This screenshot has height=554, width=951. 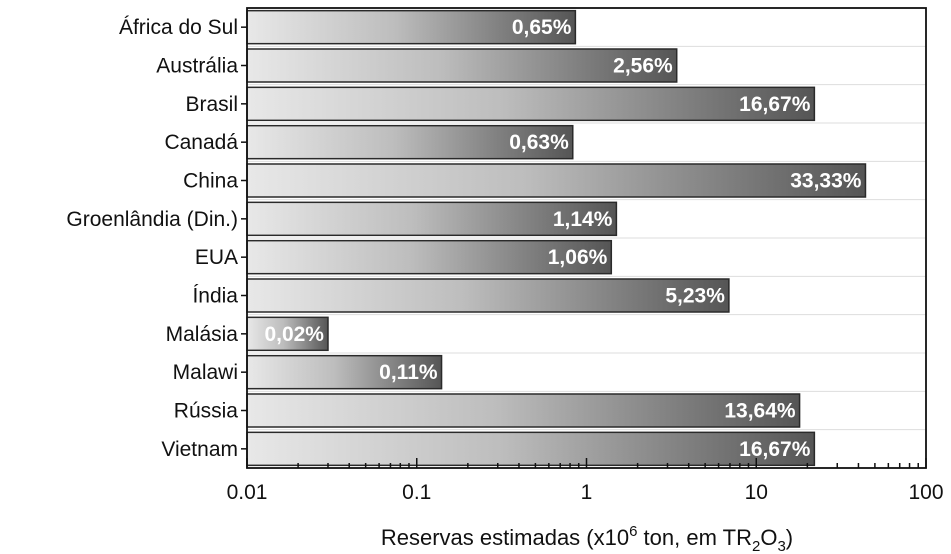 I want to click on bar-value-label: 33,33%, so click(x=826, y=181).